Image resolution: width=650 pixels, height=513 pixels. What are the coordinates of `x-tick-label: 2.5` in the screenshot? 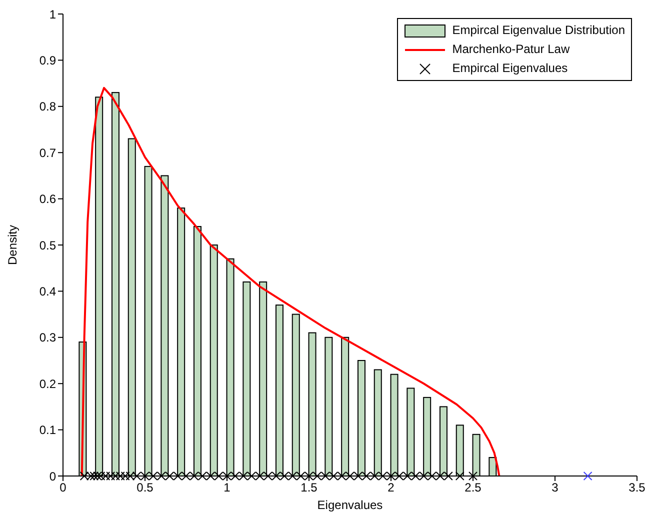 It's located at (473, 487).